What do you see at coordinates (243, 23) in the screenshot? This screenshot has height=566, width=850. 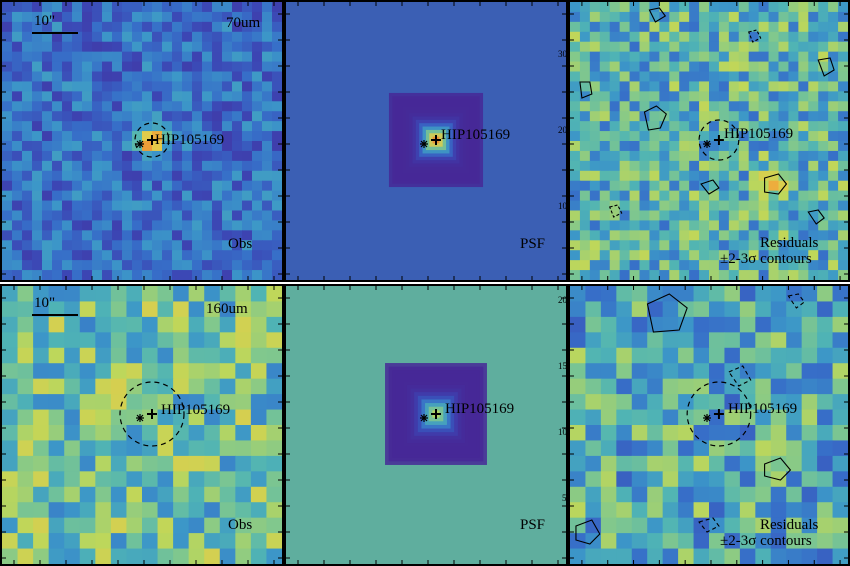 I see `band-label-70um: 70um` at bounding box center [243, 23].